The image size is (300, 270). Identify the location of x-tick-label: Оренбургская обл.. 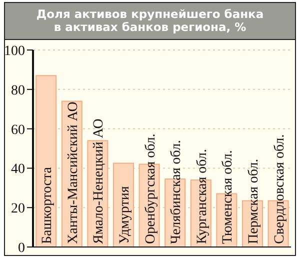
(150, 189).